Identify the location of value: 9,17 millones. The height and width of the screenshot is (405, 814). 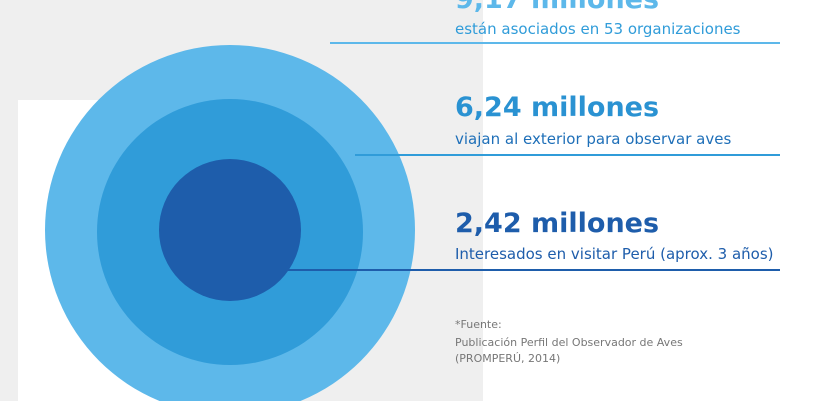
(557, 7).